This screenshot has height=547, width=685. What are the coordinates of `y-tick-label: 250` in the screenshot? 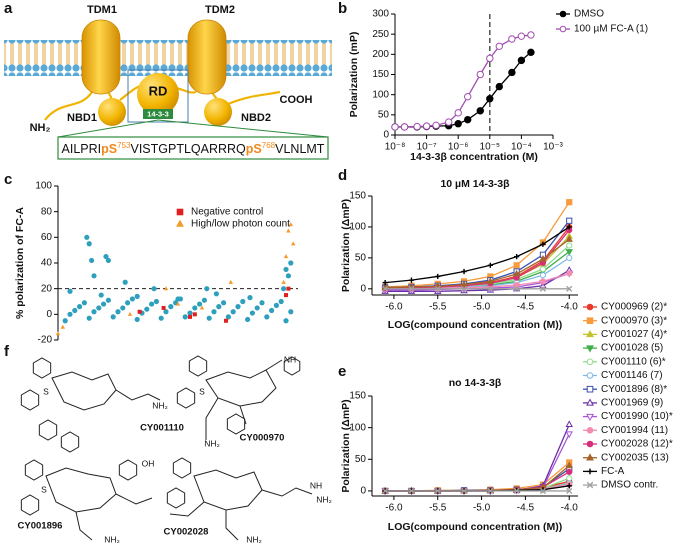 It's located at (380, 34).